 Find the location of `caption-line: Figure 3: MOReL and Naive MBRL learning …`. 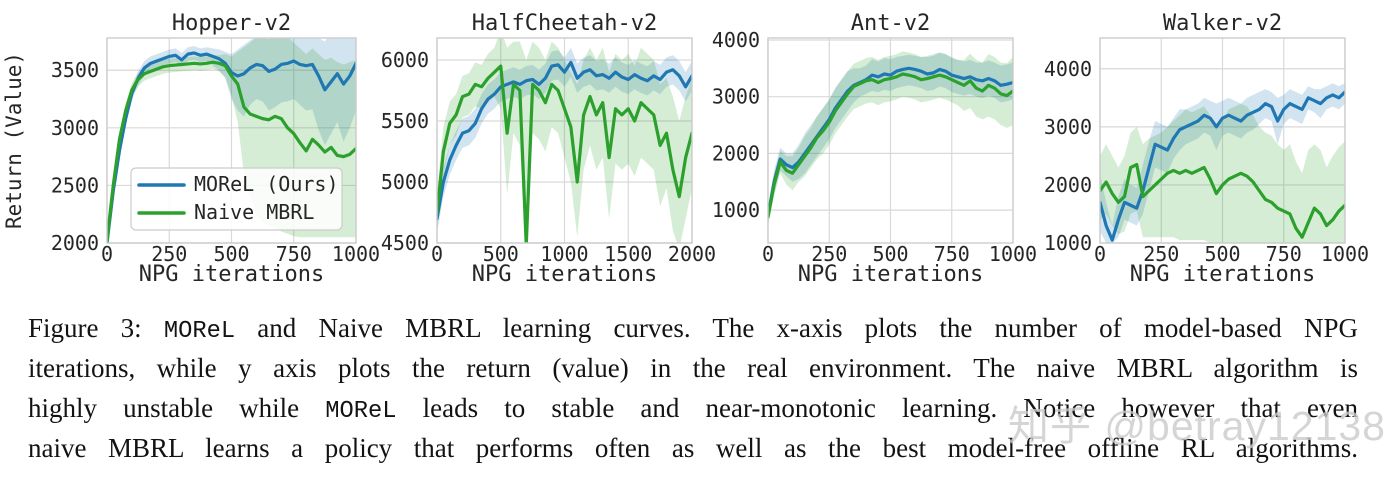

caption-line: Figure 3: MOReL and Naive MBRL learning … is located at coordinates (693, 328).